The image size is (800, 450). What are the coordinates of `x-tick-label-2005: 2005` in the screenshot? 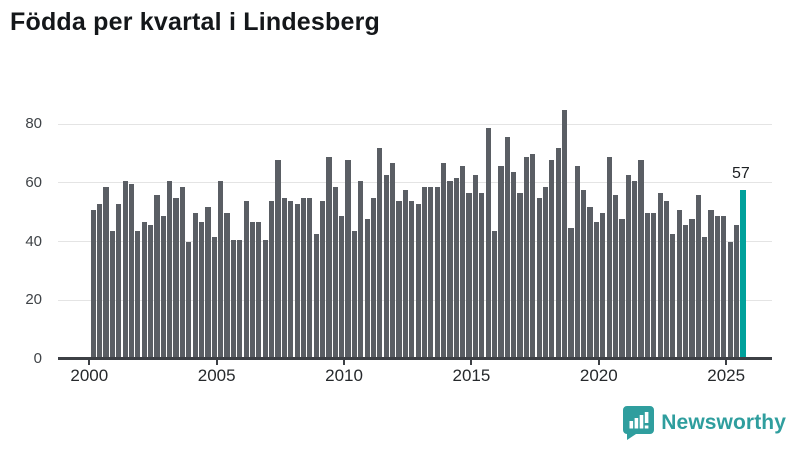 It's located at (216, 375).